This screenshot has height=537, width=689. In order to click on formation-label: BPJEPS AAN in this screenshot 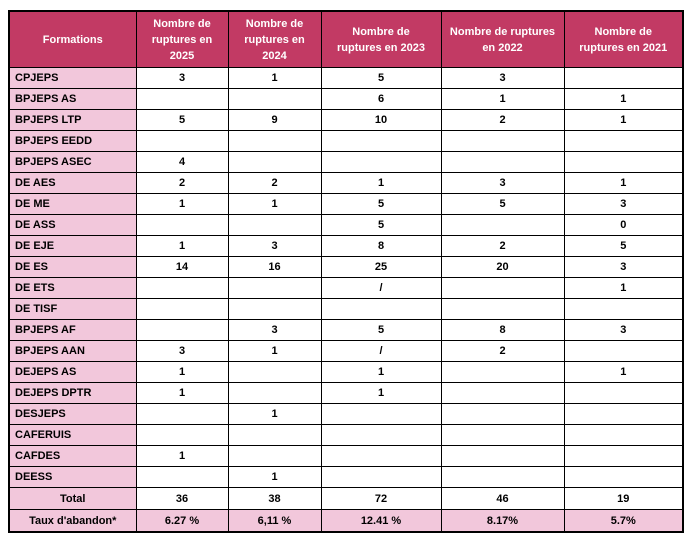, I will do `click(72, 351)`.